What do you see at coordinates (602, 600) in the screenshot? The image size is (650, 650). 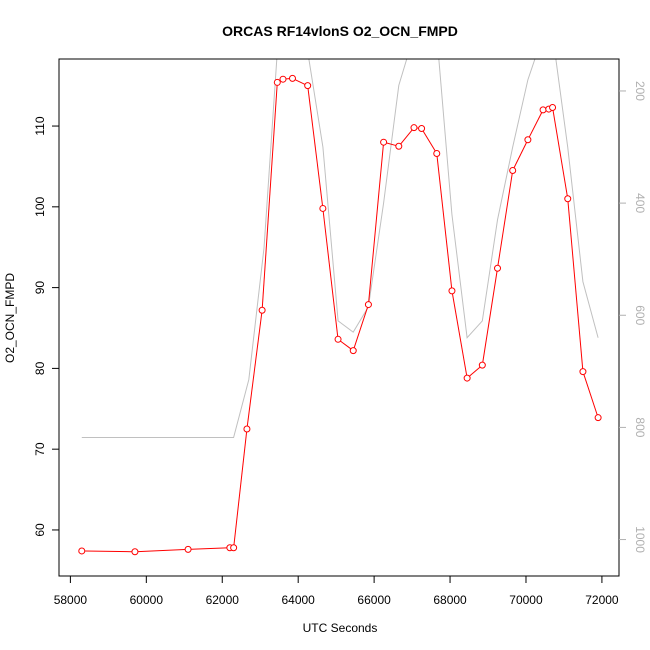 I see `x-tick-label: 72000` at bounding box center [602, 600].